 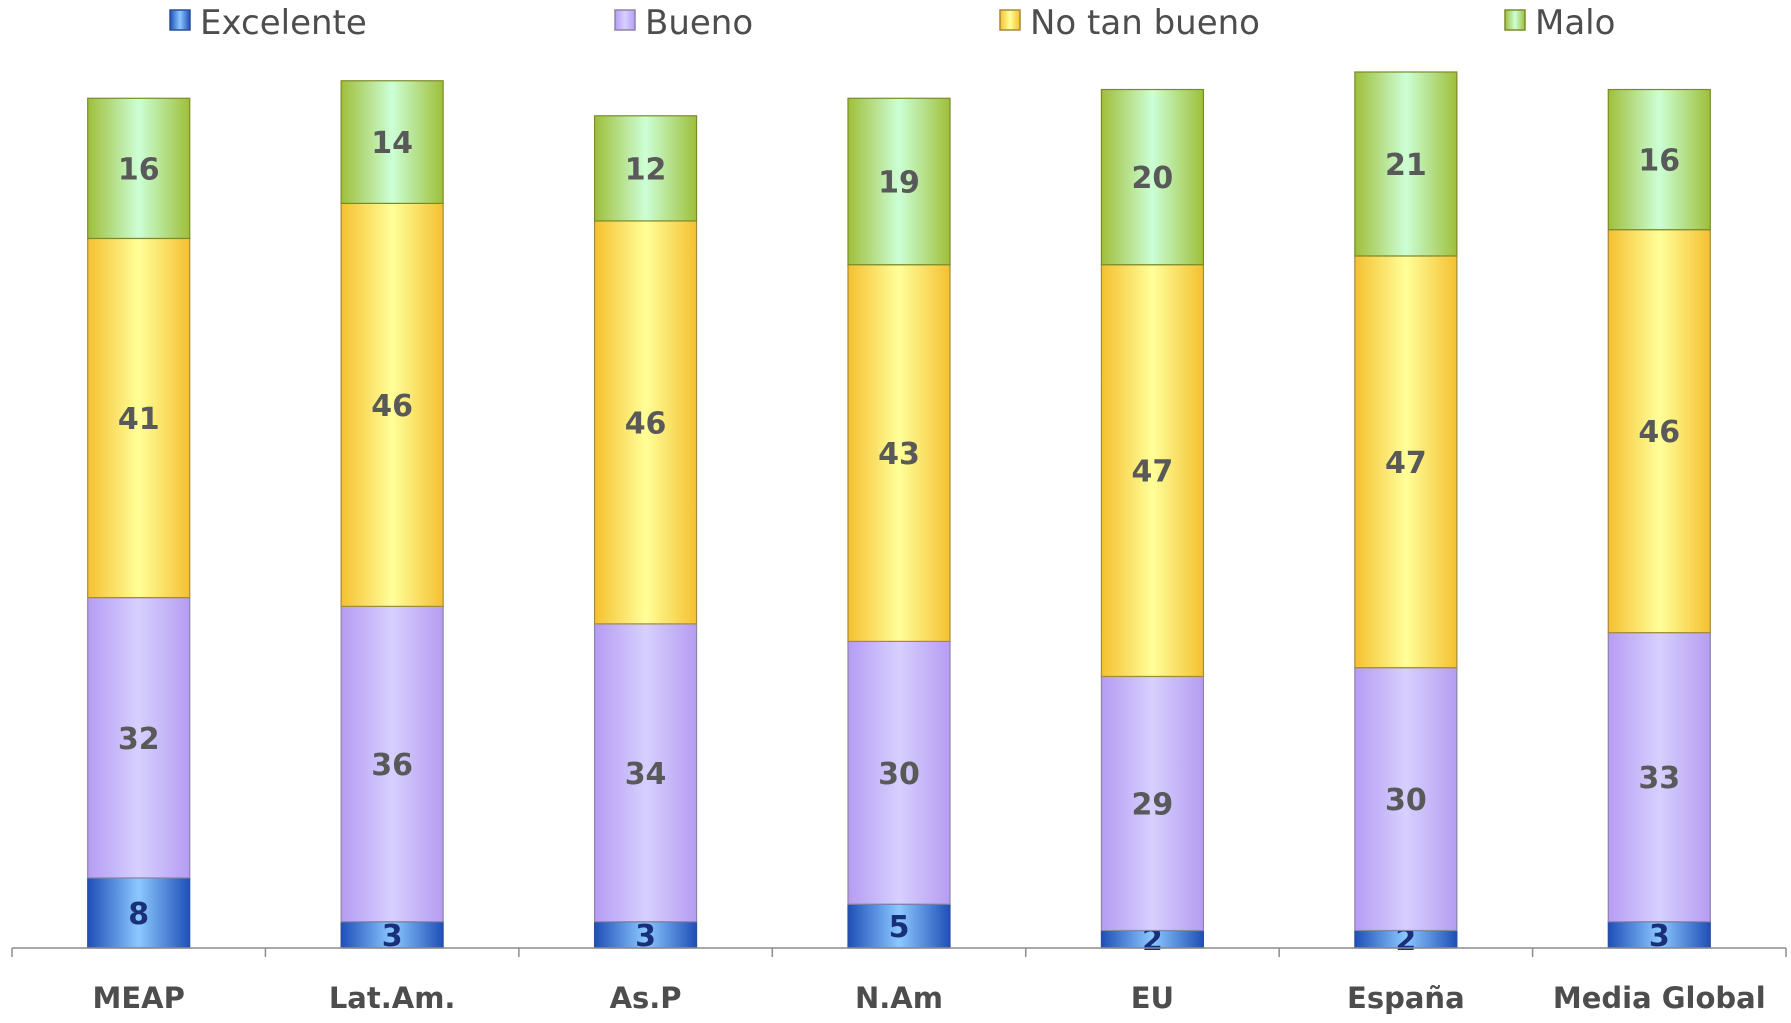 I want to click on legend-item-bueno: Bueno, so click(x=683, y=23).